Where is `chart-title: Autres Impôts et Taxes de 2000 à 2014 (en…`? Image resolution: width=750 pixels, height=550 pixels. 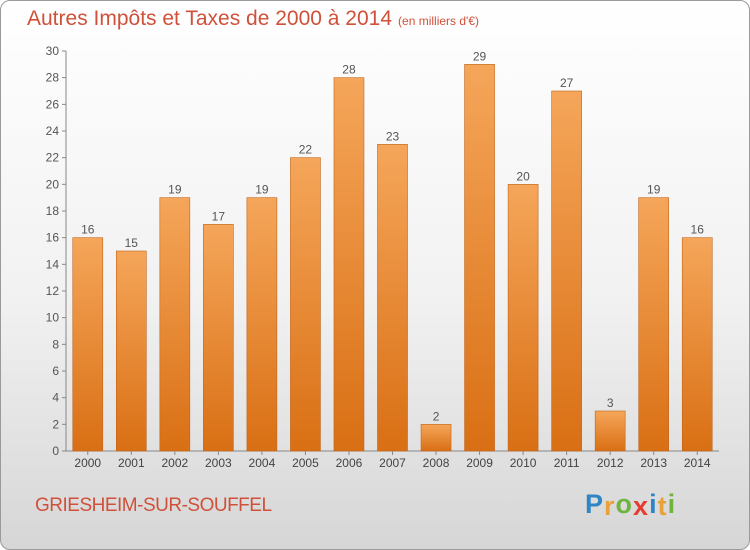 chart-title: Autres Impôts et Taxes de 2000 à 2014 (en… is located at coordinates (253, 19).